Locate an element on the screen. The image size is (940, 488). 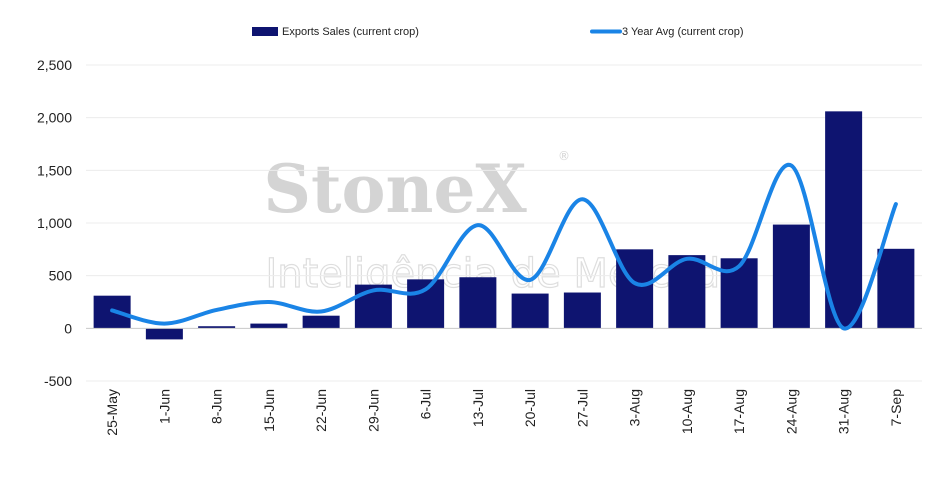
y-tick-label: 1,000 is located at coordinates (54, 223).